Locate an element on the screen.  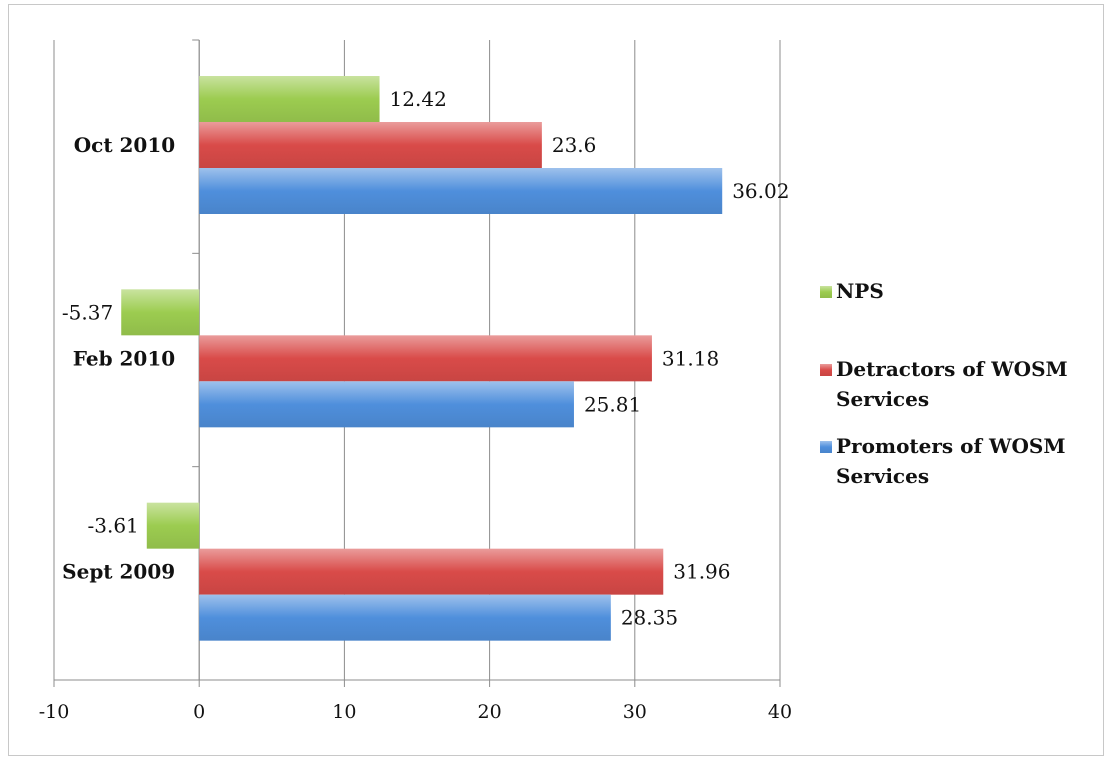
data-label: 25.81 is located at coordinates (612, 404).